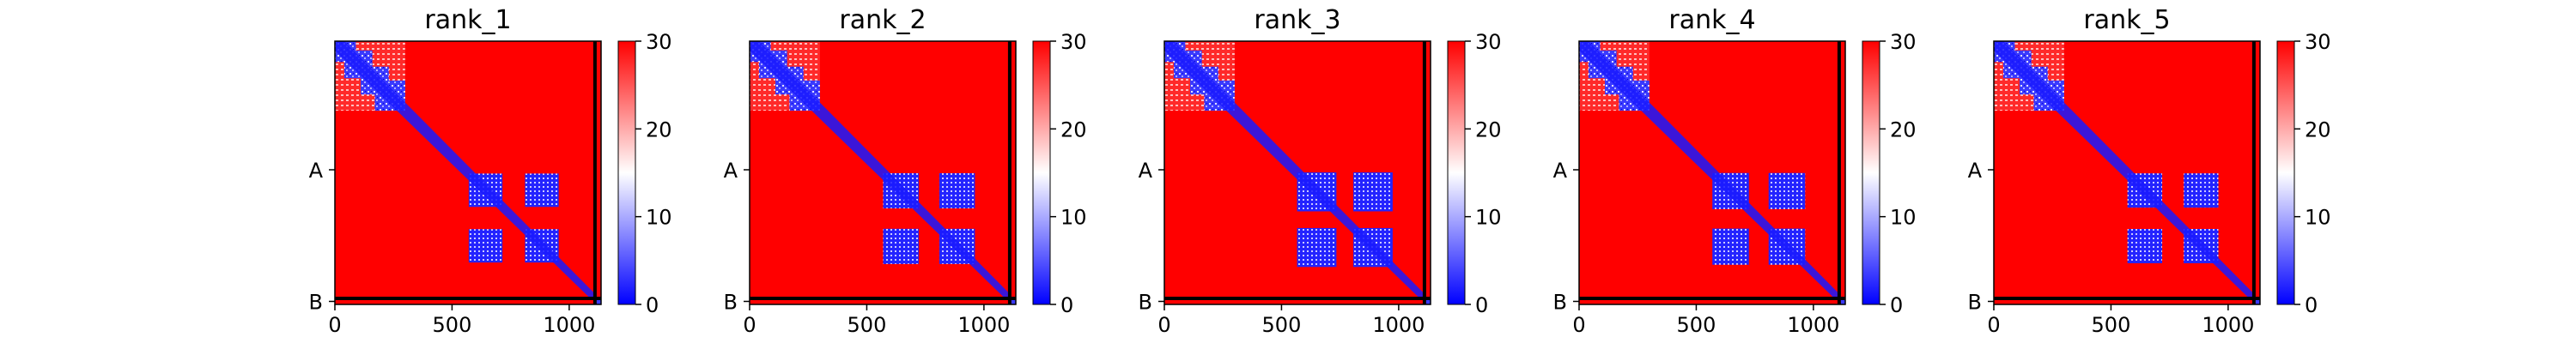  What do you see at coordinates (882, 20) in the screenshot?
I see `panel-title: rank_2` at bounding box center [882, 20].